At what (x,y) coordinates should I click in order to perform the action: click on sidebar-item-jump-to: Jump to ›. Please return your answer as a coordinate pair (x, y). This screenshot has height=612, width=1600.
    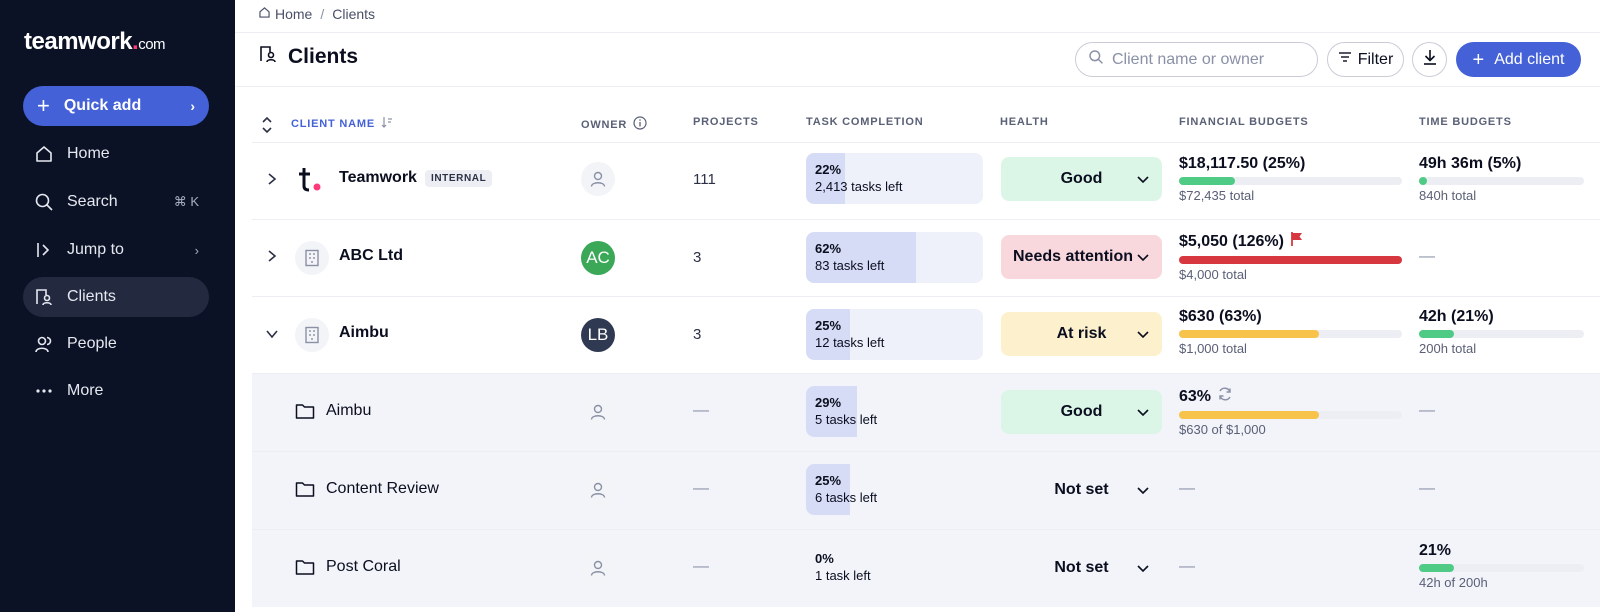
    Looking at the image, I should click on (116, 250).